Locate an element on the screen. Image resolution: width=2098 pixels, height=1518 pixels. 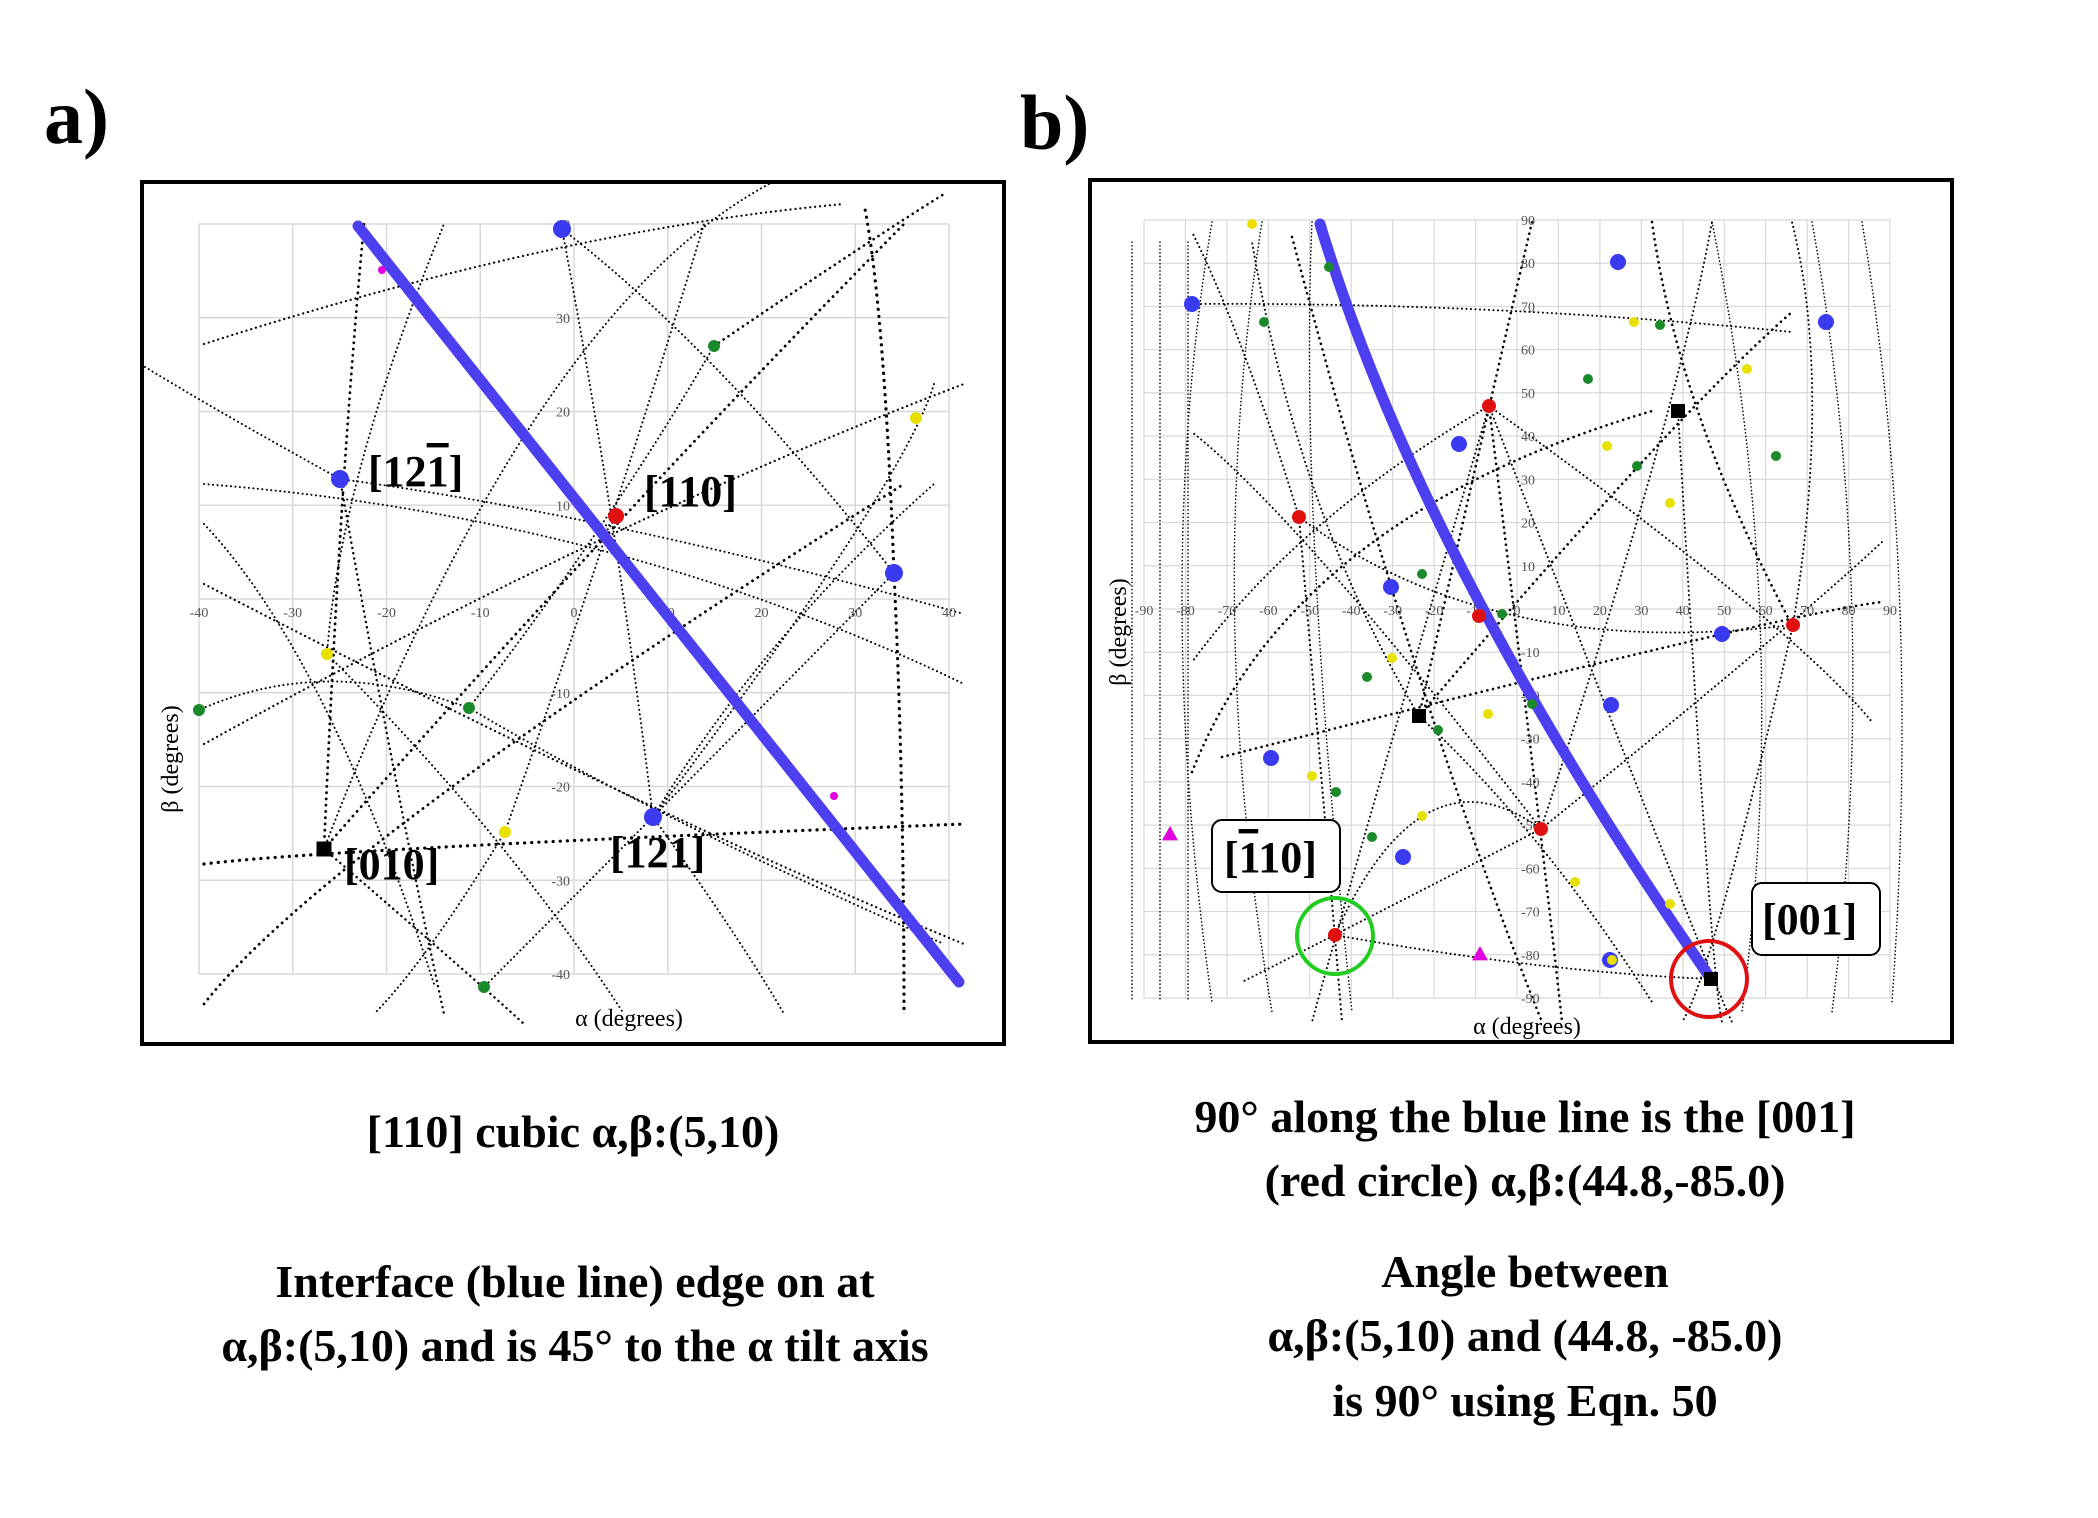
red-circle-marker is located at coordinates (1709, 979).